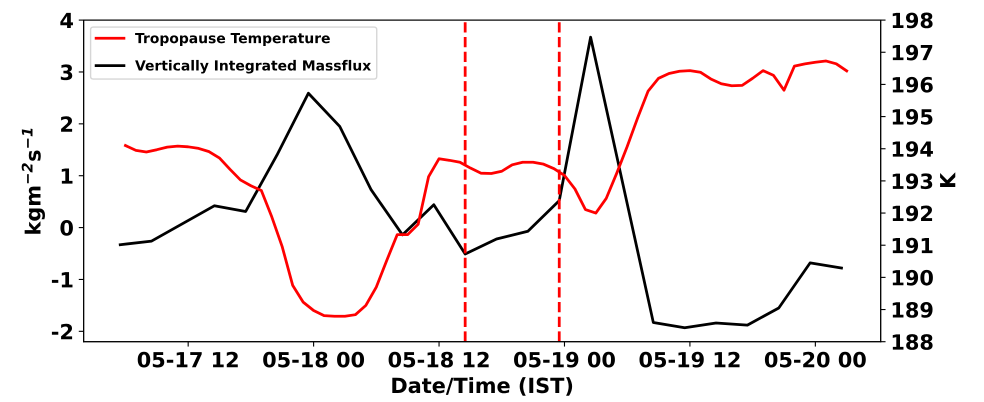 This screenshot has height=402, width=984. Describe the element at coordinates (438, 360) in the screenshot. I see `x-tick-label: 05-18 12` at that location.